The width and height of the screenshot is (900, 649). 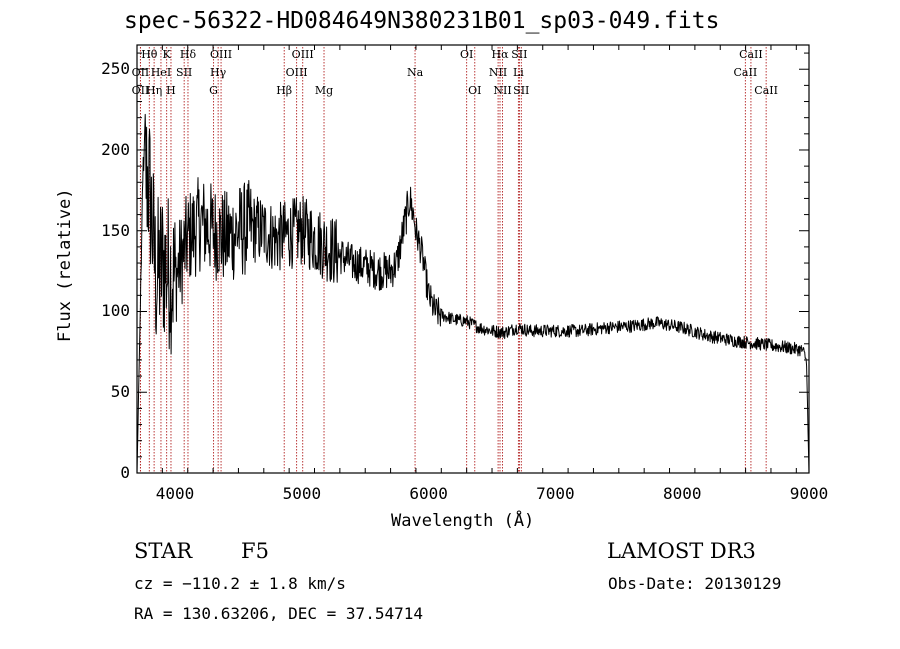 I want to click on line-label: Hθ, so click(x=149, y=54).